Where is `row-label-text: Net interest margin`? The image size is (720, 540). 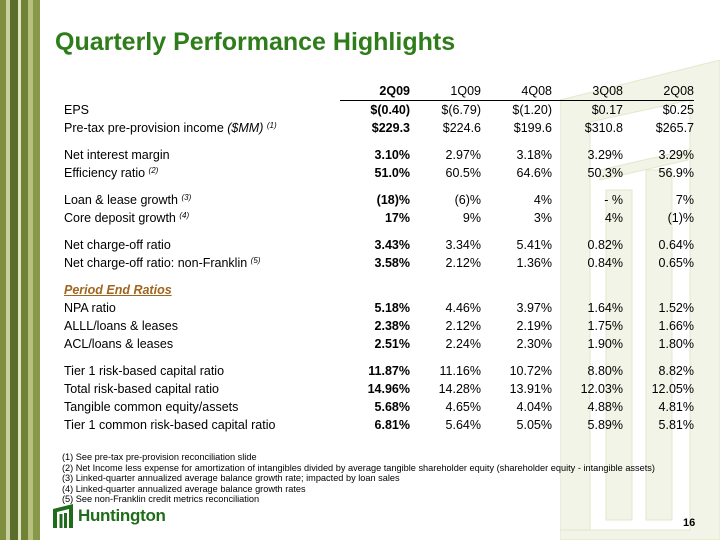 row-label-text: Net interest margin is located at coordinates (117, 155).